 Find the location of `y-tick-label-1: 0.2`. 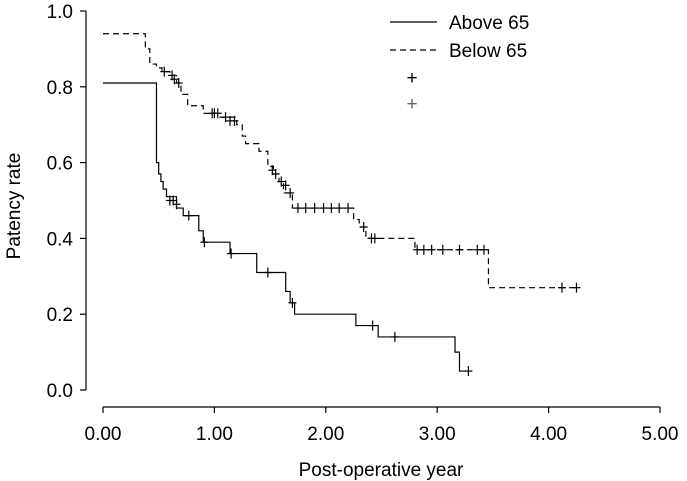

y-tick-label-1: 0.2 is located at coordinates (60, 315).